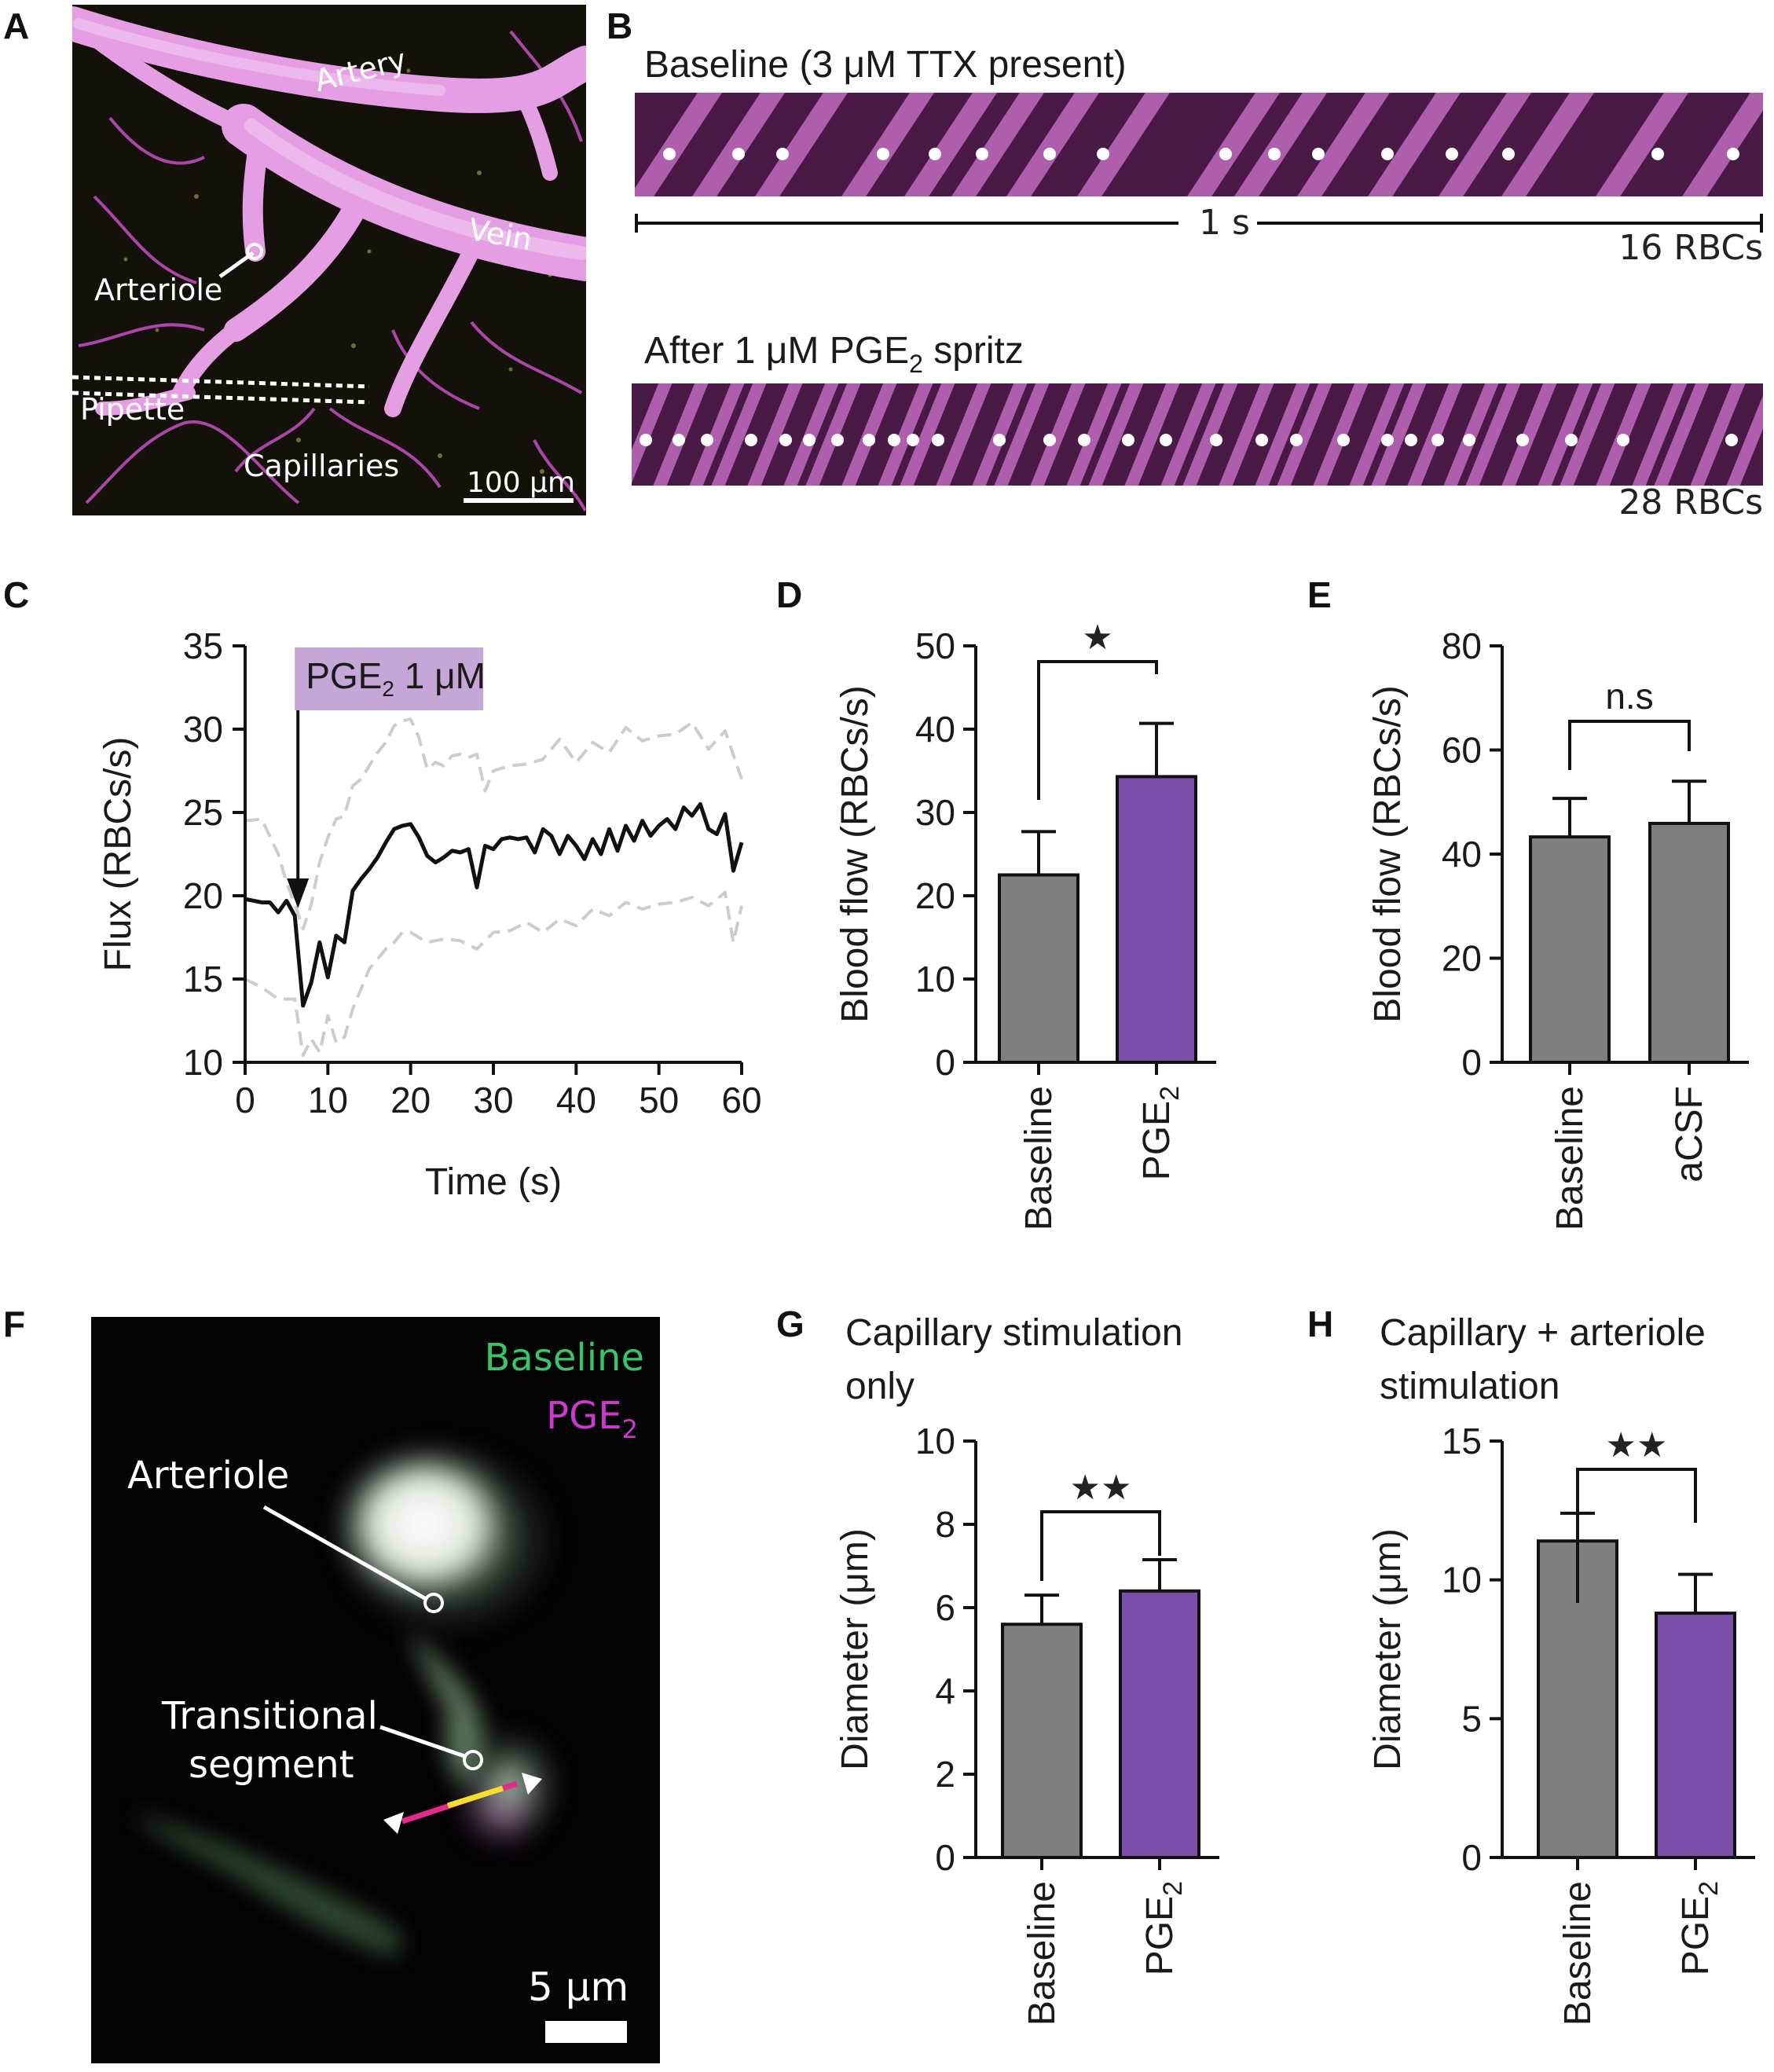 Image resolution: width=1774 pixels, height=2072 pixels. What do you see at coordinates (885, 65) in the screenshot?
I see `baseline-scan-title: Baseline (3 μM TTX present)` at bounding box center [885, 65].